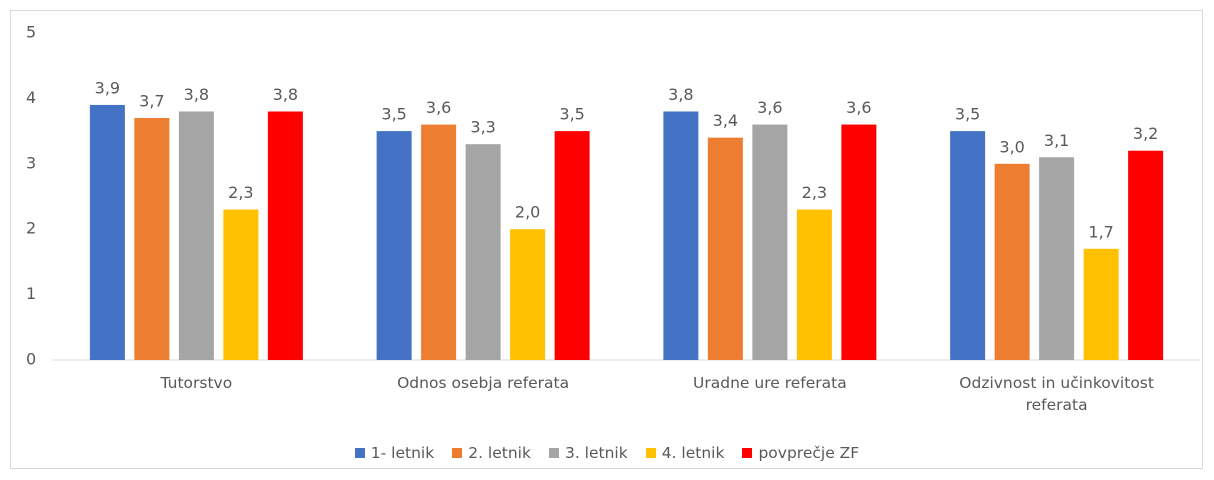  I want to click on y-tick-label: 0, so click(31, 359).